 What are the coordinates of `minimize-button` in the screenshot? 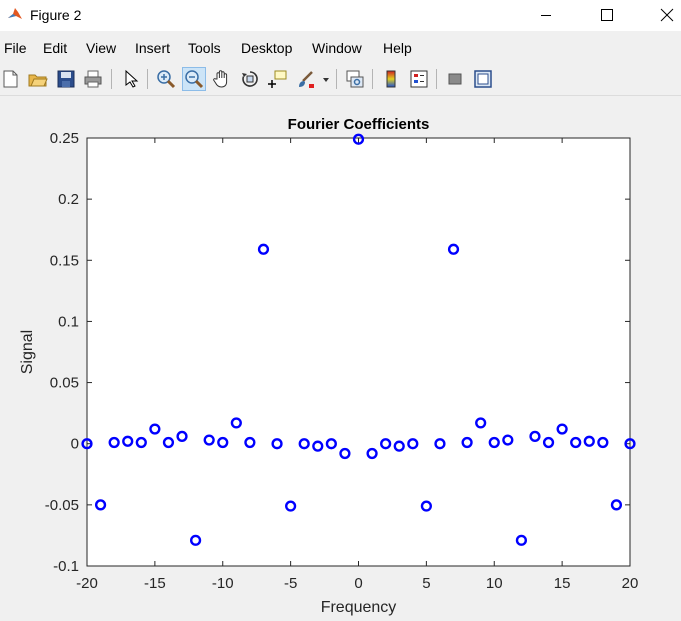 It's located at (546, 15).